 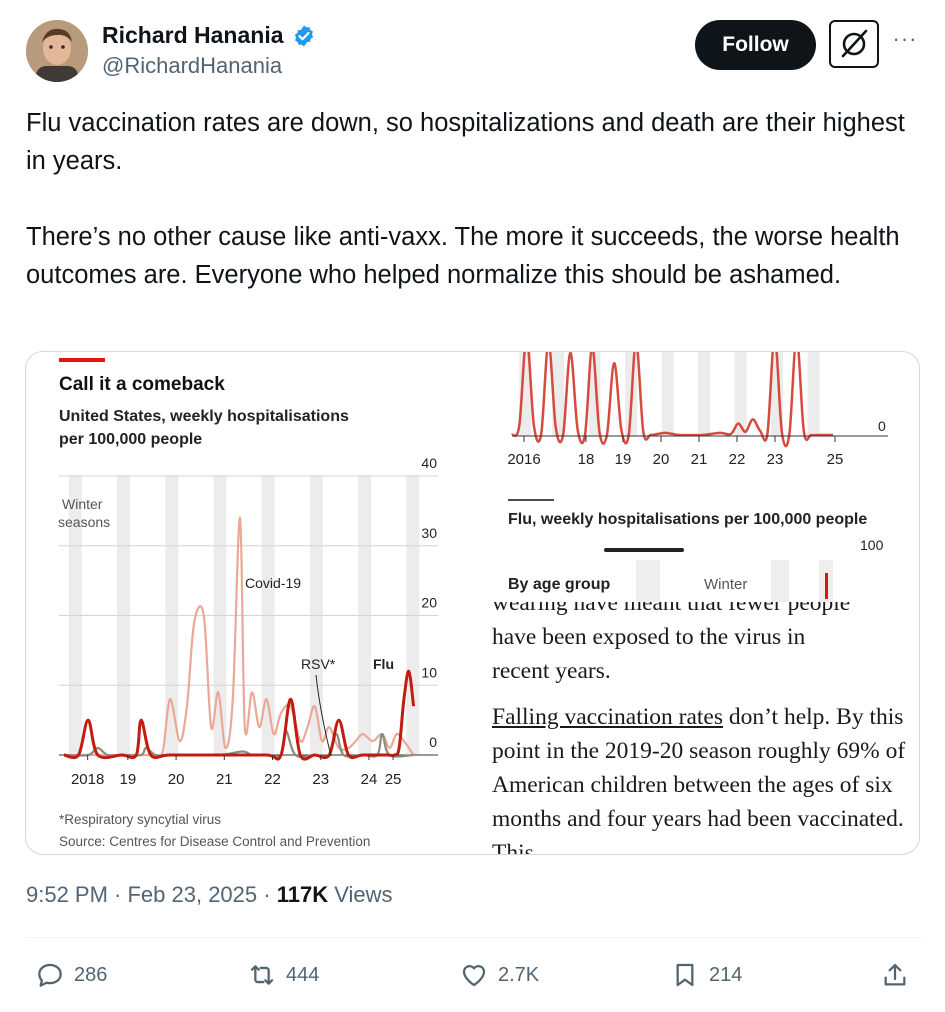 I want to click on grok-icon, so click(x=854, y=43).